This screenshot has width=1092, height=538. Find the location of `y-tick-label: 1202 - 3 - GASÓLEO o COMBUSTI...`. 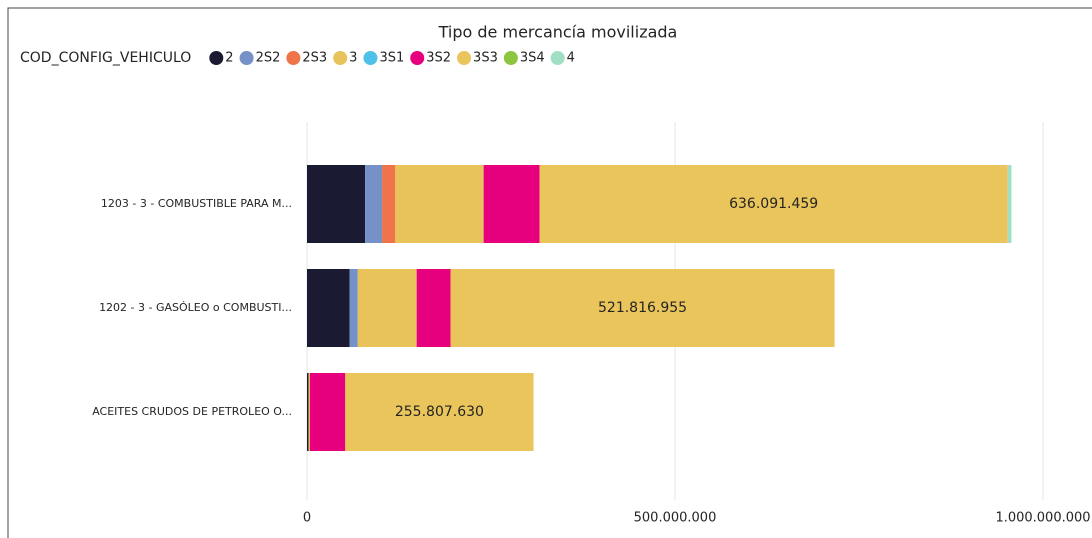

y-tick-label: 1202 - 3 - GASÓLEO o COMBUSTI... is located at coordinates (195, 307).